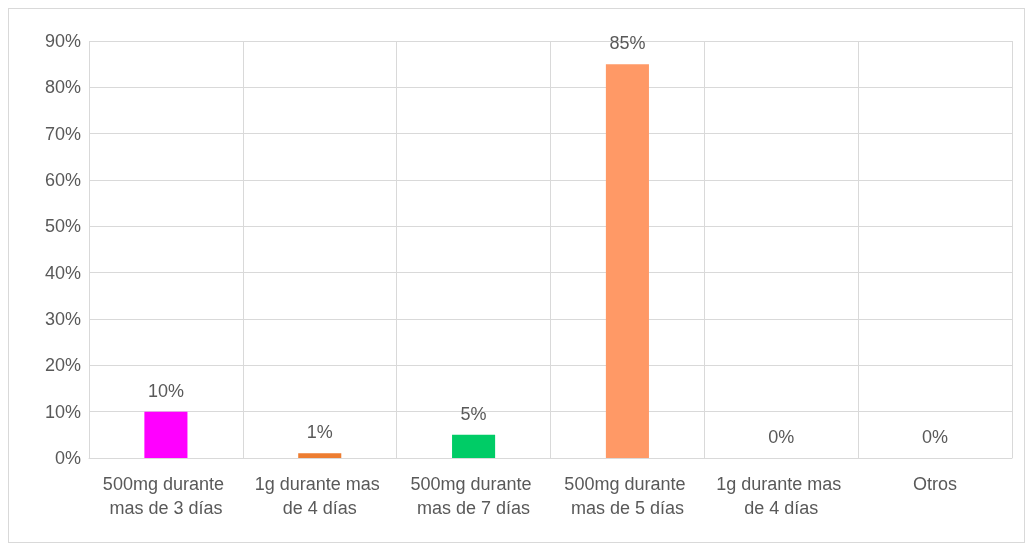  I want to click on y-tick-label: 70%, so click(62, 133).